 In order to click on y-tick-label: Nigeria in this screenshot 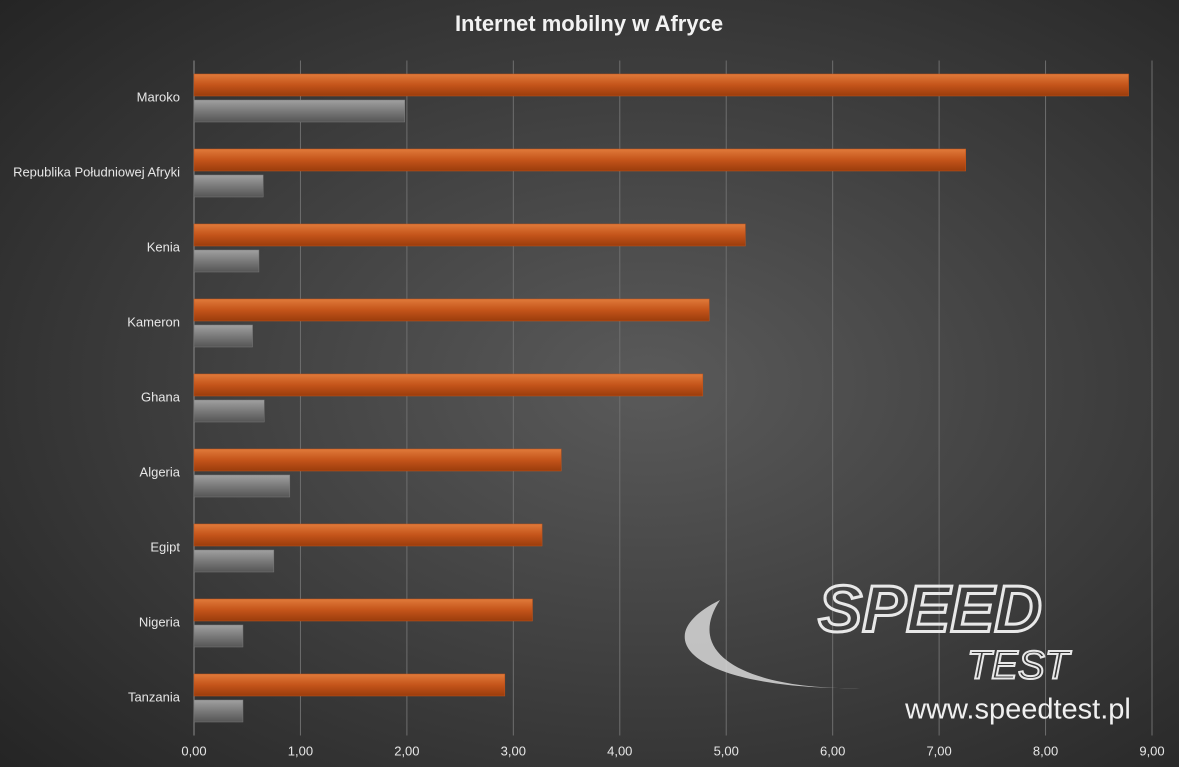, I will do `click(160, 621)`.